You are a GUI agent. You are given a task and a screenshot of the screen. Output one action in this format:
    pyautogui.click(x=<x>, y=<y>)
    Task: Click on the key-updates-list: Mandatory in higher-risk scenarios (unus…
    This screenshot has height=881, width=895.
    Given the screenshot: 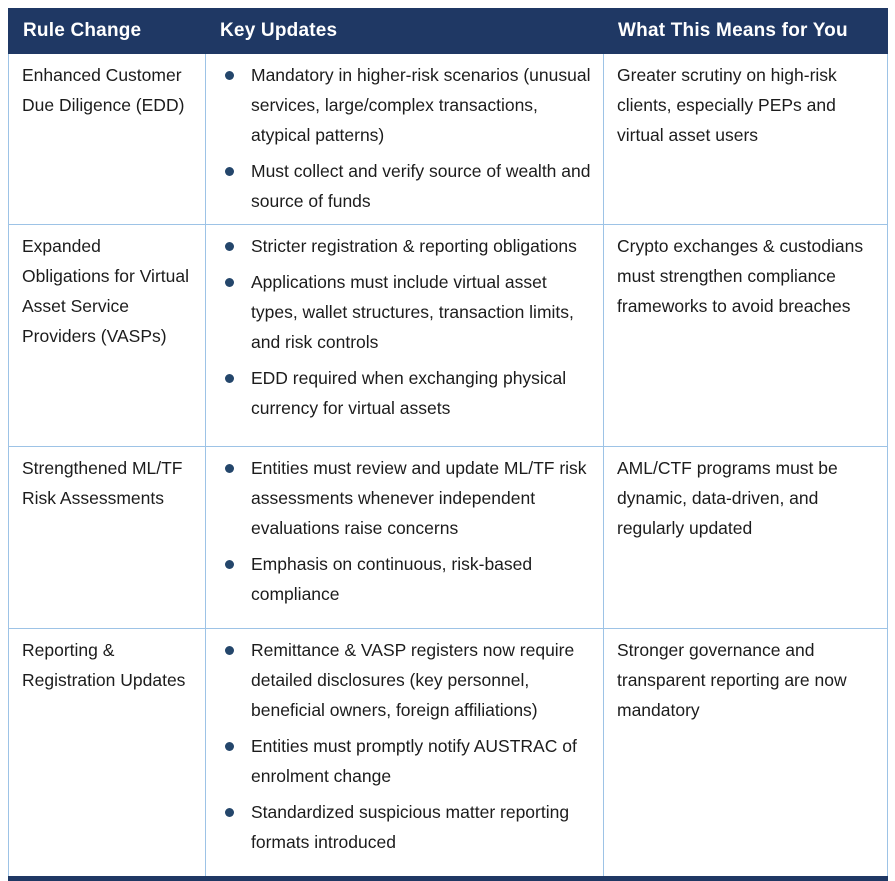 What is the action you would take?
    pyautogui.click(x=405, y=138)
    